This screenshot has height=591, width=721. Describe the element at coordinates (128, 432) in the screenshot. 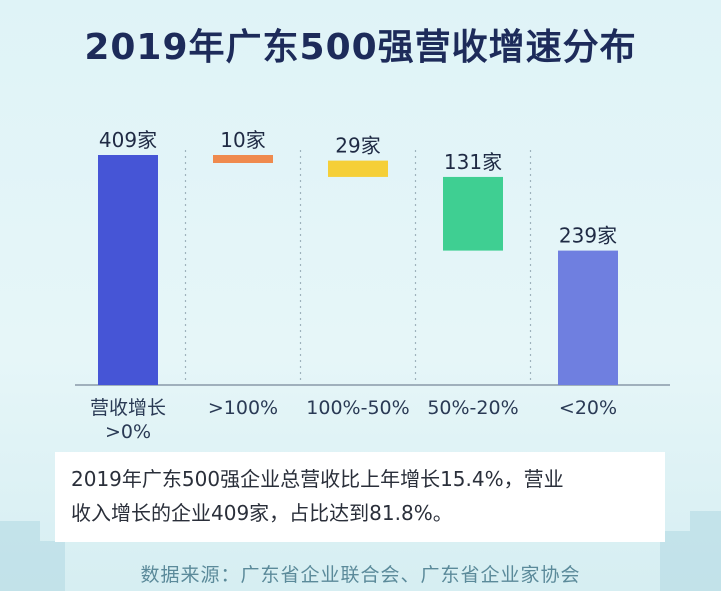

I see `category-label: >0%` at that location.